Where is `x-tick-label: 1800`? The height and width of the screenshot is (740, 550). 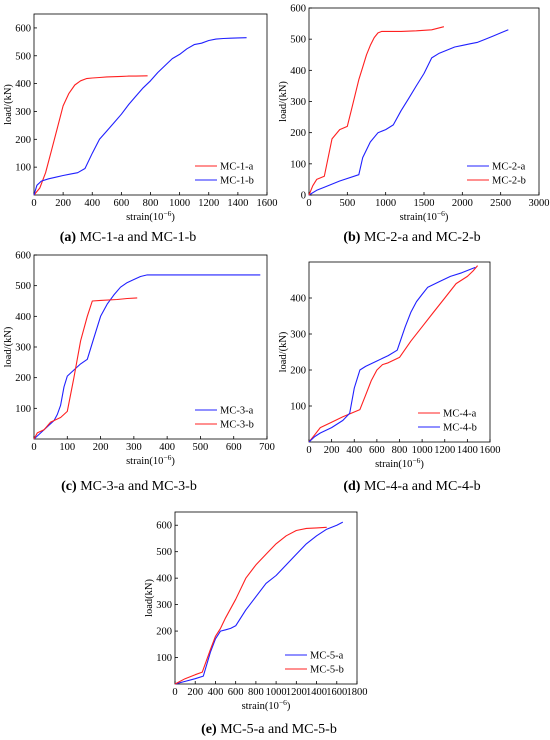 x-tick-label: 1800 is located at coordinates (357, 692).